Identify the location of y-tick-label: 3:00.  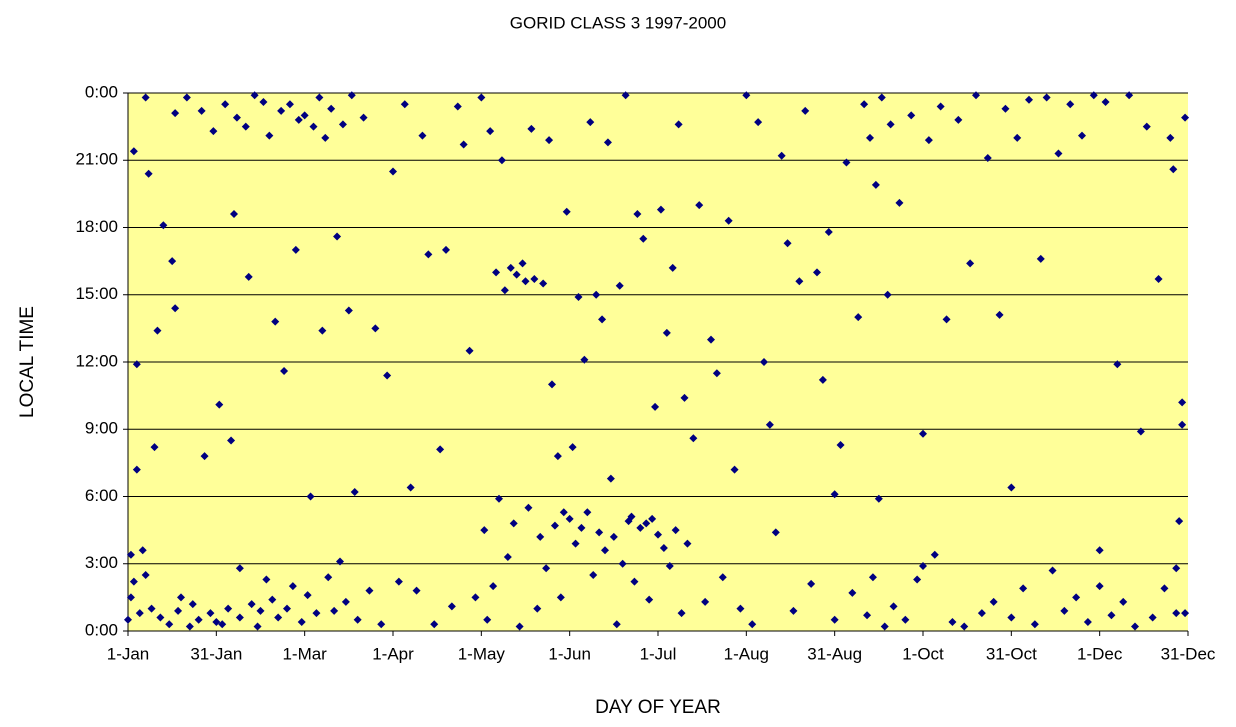
(101, 562).